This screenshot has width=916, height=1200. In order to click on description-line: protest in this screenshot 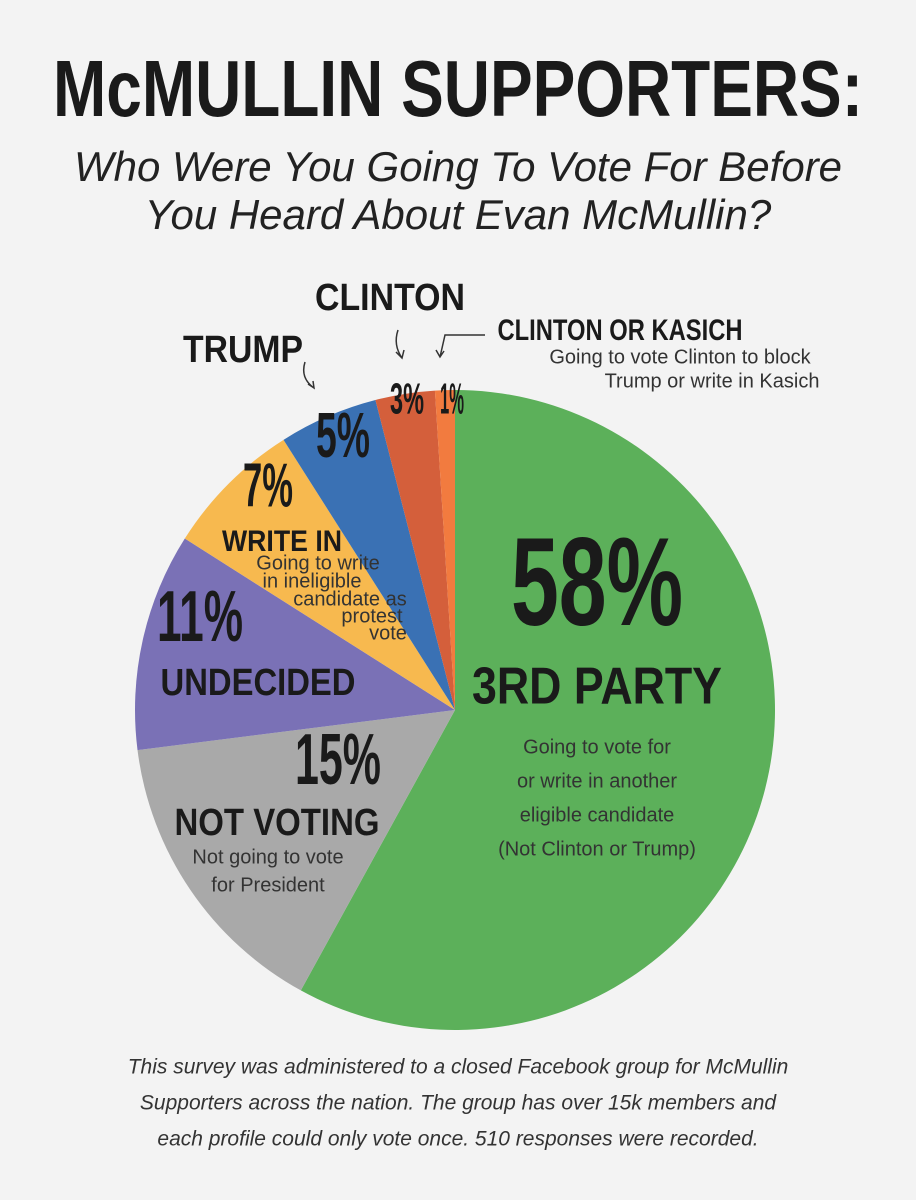, I will do `click(372, 616)`.